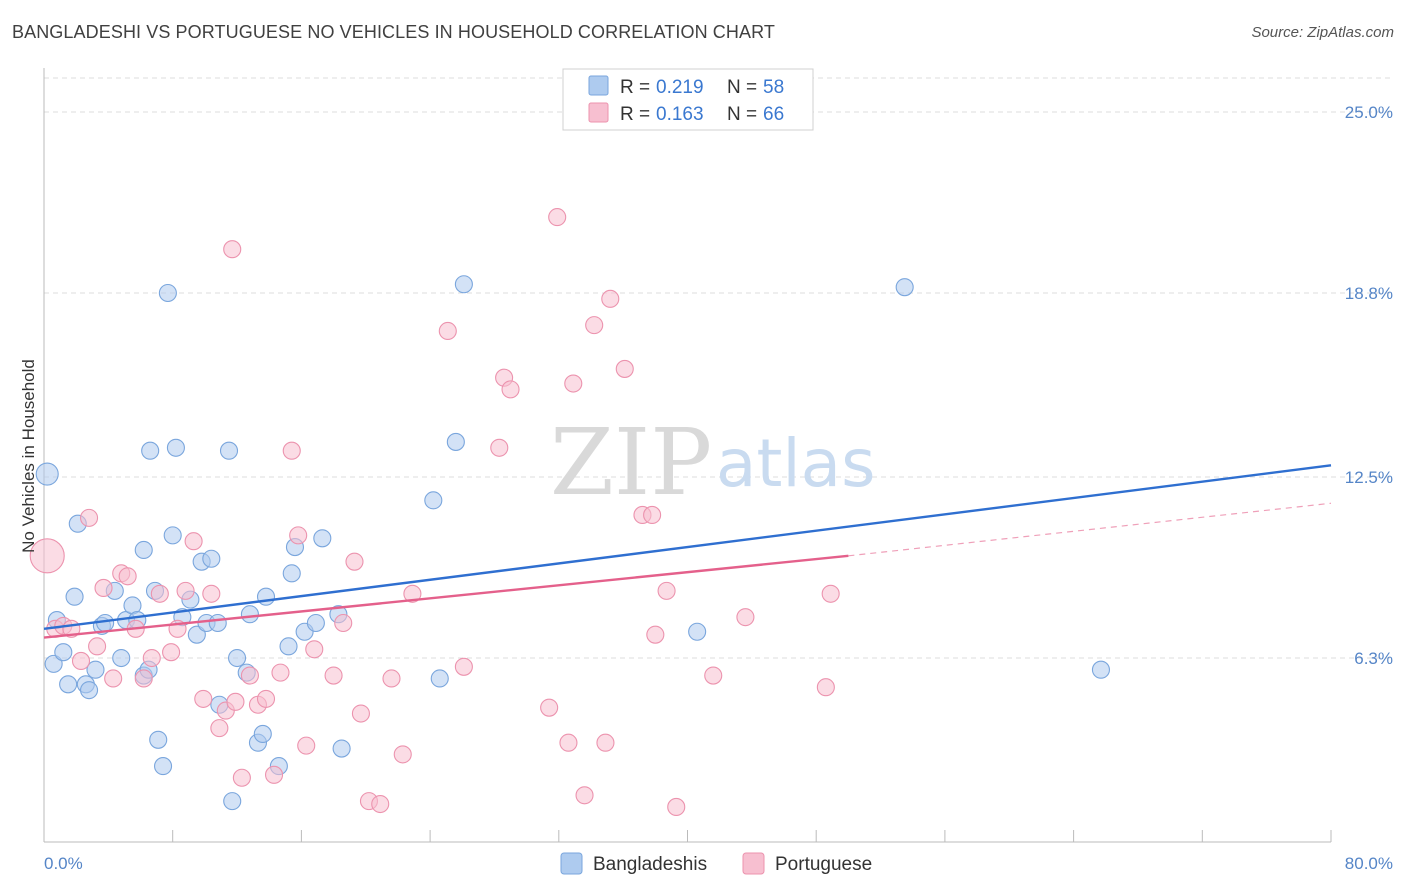 This screenshot has height=892, width=1406. I want to click on legend-r-label-pink: R =, so click(635, 114).